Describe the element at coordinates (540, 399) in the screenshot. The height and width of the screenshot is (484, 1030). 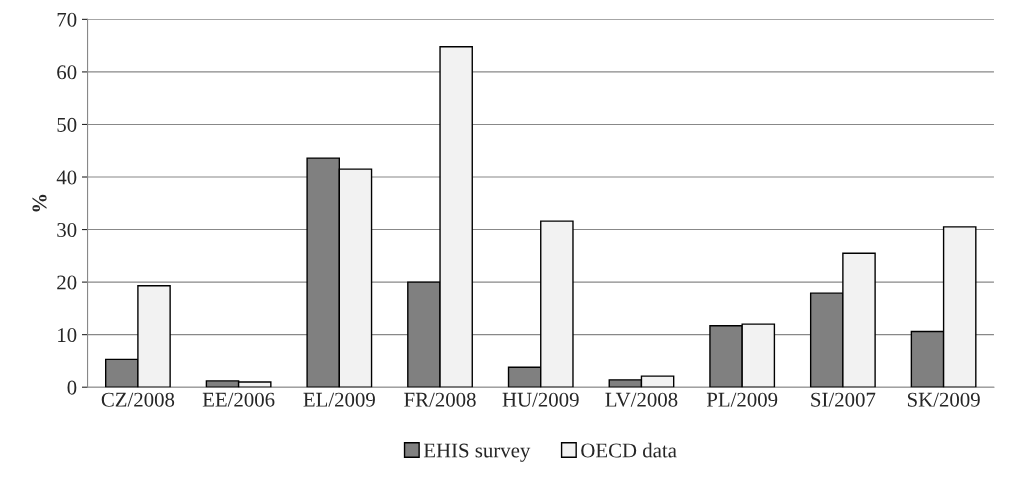
I see `x-tick-label: HU/2009` at that location.